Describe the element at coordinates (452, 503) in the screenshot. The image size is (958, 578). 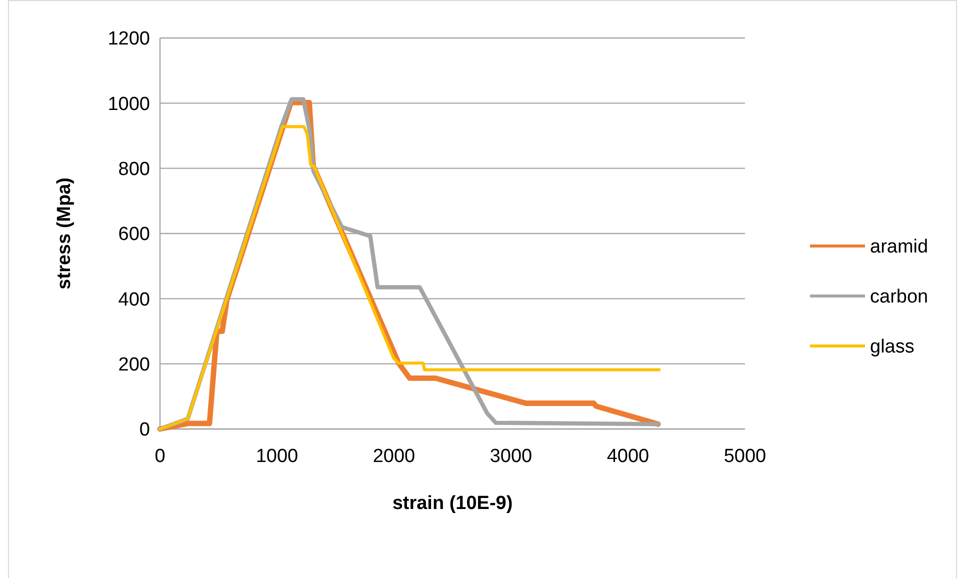
I see `x-axis-title: strain (10E-9)` at that location.